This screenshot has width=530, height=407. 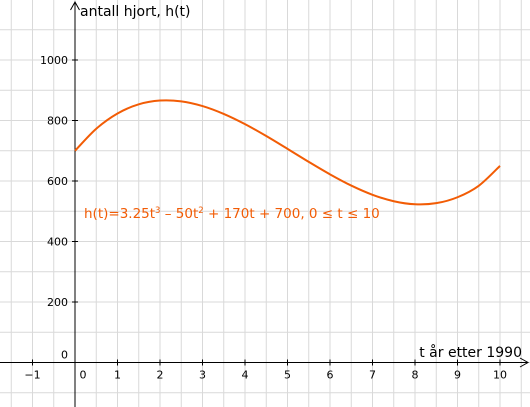 I want to click on formula-exp-2: 2, so click(x=200, y=211).